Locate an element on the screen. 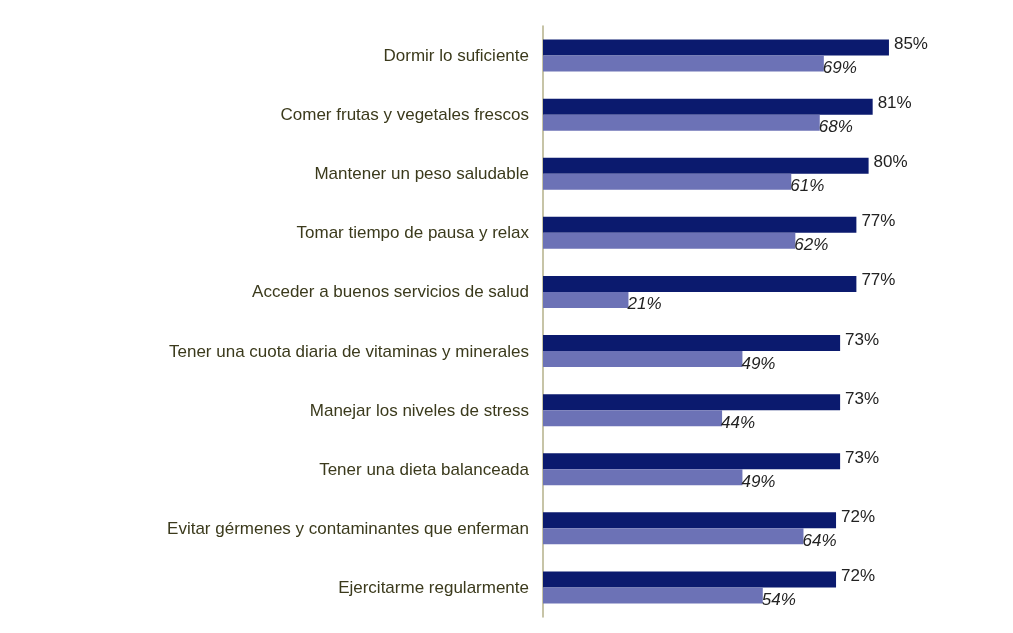 The height and width of the screenshot is (633, 1013). y-tick-label: Tener una dieta balanceada is located at coordinates (424, 469).